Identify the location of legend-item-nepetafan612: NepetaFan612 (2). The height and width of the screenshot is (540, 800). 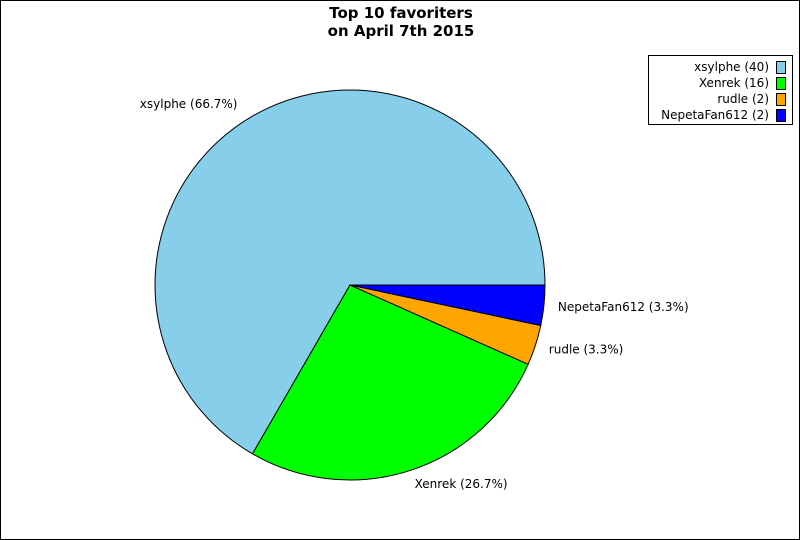
(719, 115).